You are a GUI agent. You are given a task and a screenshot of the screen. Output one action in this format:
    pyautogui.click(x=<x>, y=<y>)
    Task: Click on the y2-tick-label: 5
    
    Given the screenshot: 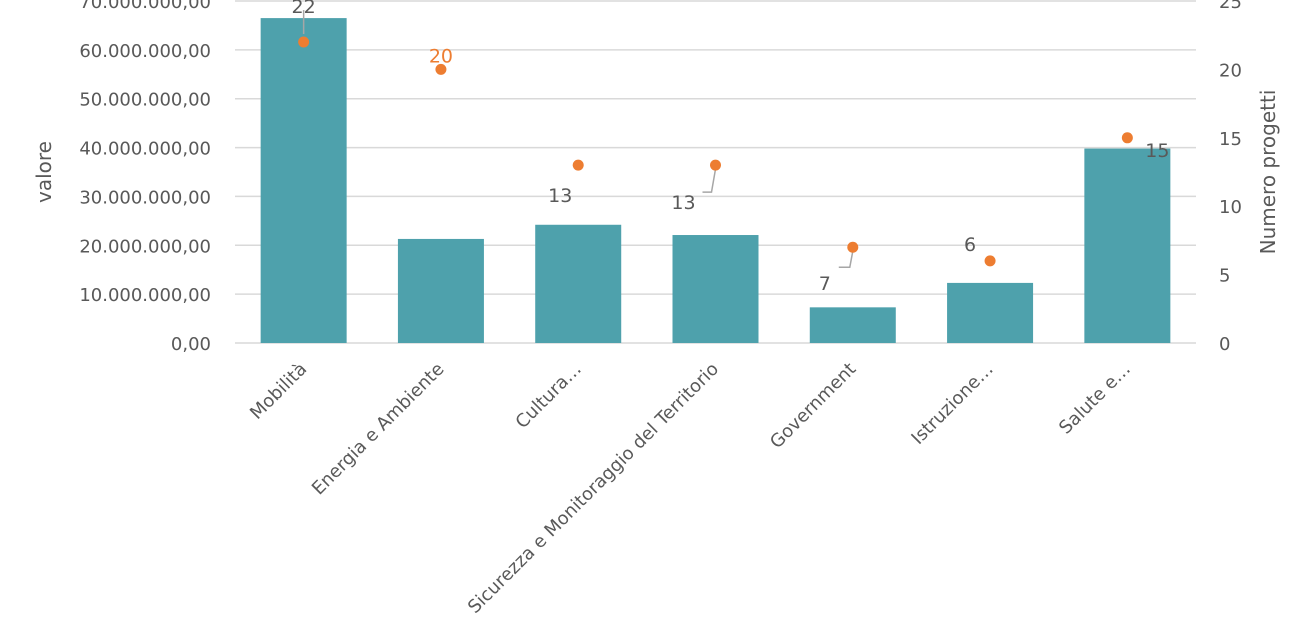 What is the action you would take?
    pyautogui.click(x=1224, y=276)
    